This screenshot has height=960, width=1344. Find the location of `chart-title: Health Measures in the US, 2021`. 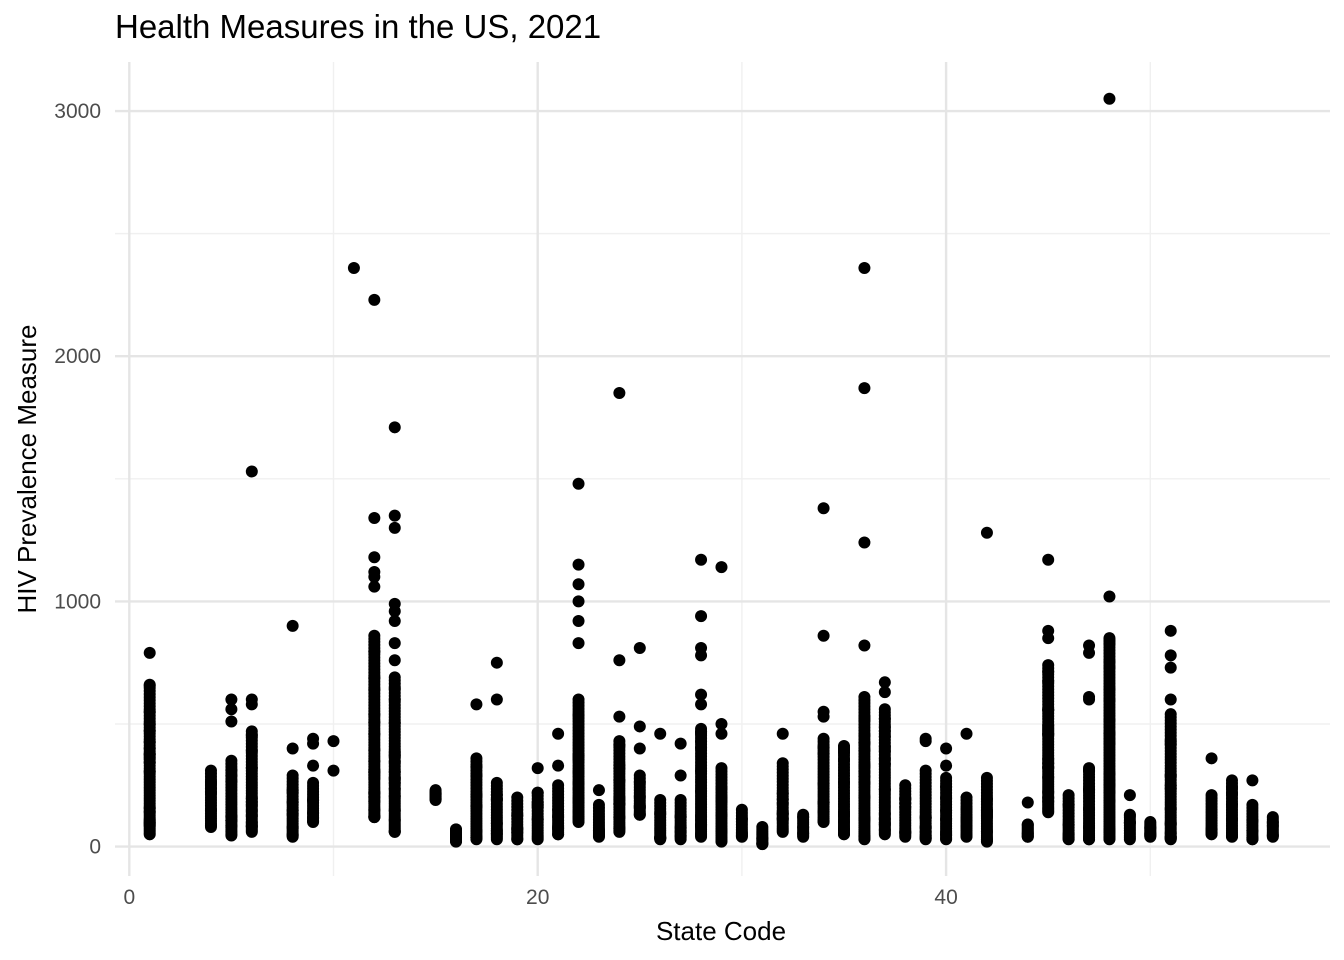

chart-title: Health Measures in the US, 2021 is located at coordinates (358, 26).